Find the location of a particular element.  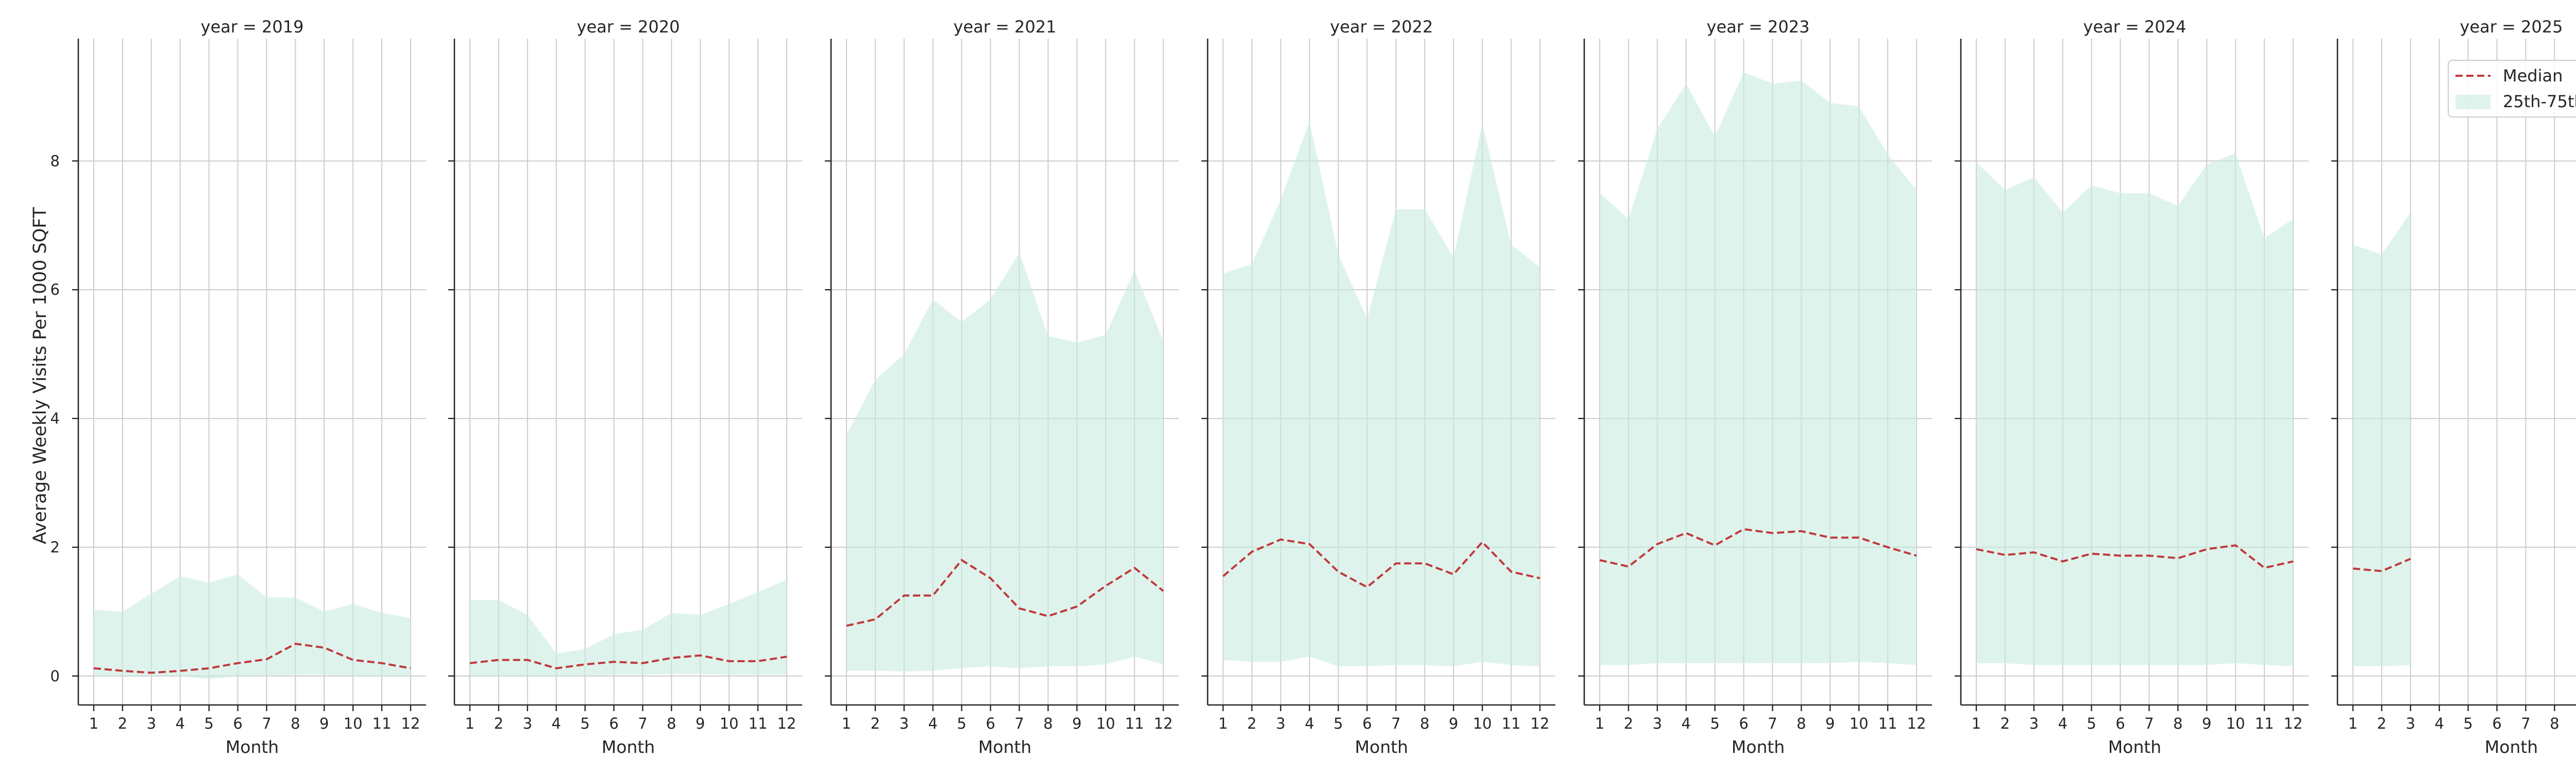

y-axis-label: Average Weekly Visits Per 1000 SQFT is located at coordinates (40, 375).